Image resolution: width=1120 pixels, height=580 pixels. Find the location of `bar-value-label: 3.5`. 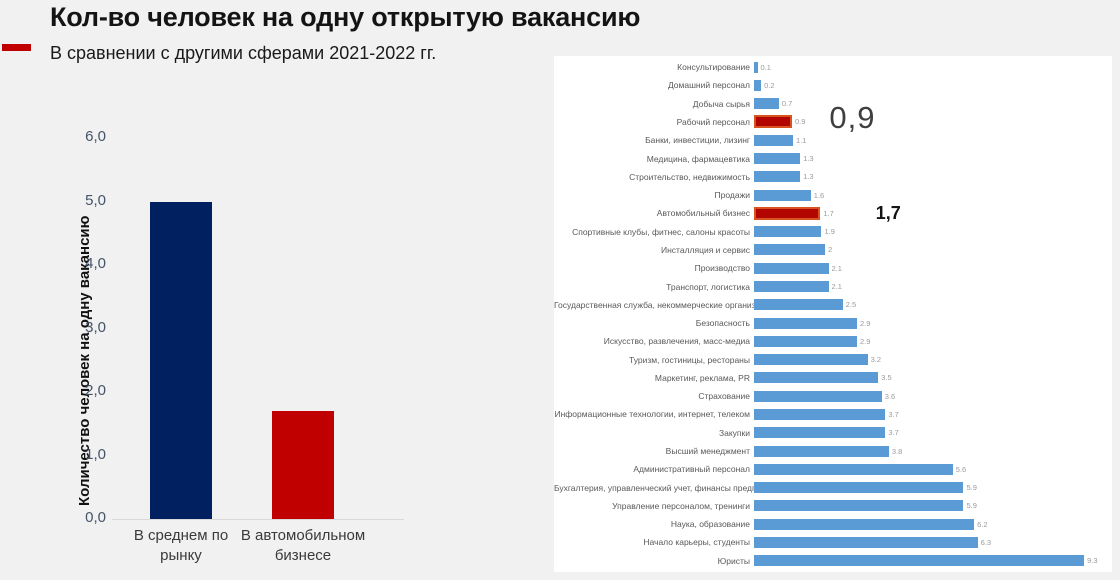

bar-value-label: 3.5 is located at coordinates (886, 378).